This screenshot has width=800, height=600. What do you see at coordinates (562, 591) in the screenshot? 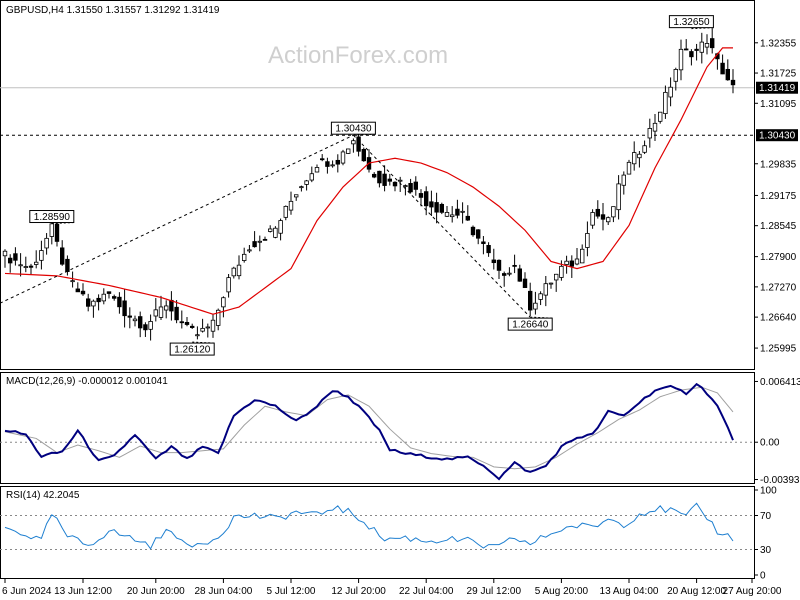
I see `x-tick-label: 5 Aug 20:00` at bounding box center [562, 591].